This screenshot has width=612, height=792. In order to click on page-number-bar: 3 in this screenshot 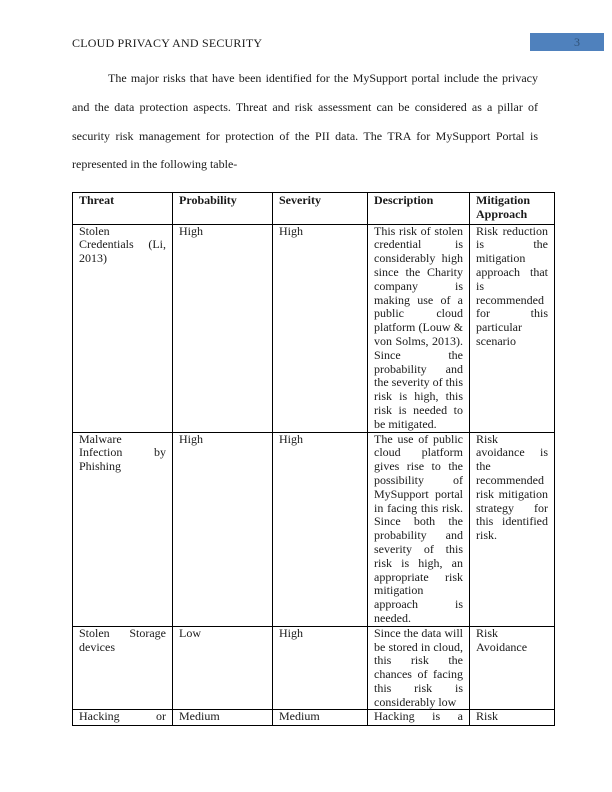, I will do `click(567, 42)`.